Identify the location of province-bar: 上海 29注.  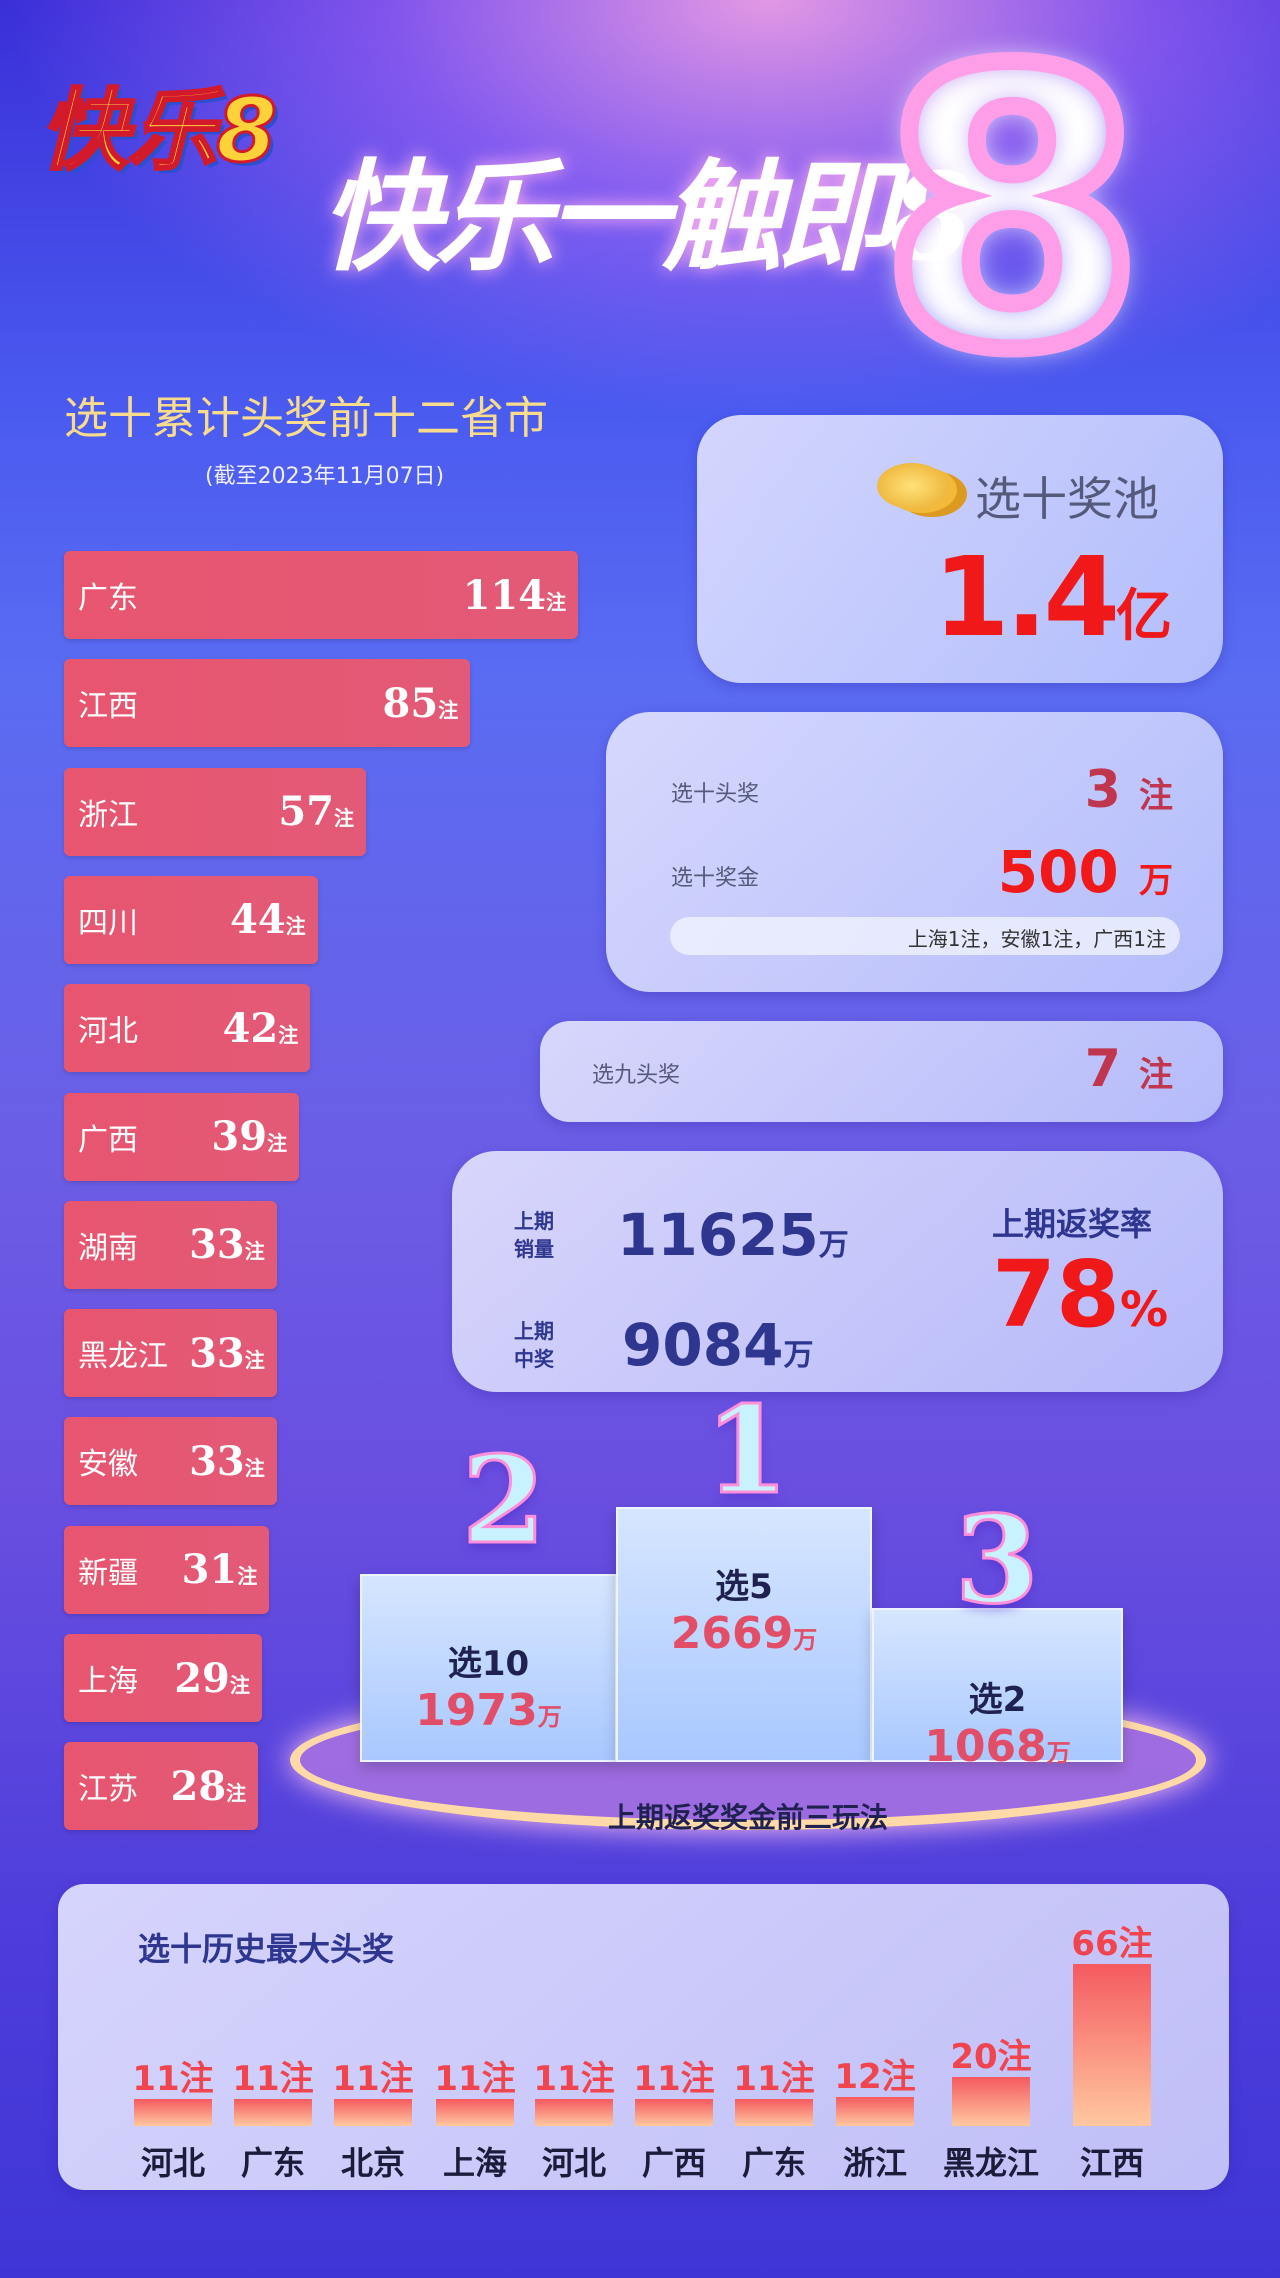
(163, 1678).